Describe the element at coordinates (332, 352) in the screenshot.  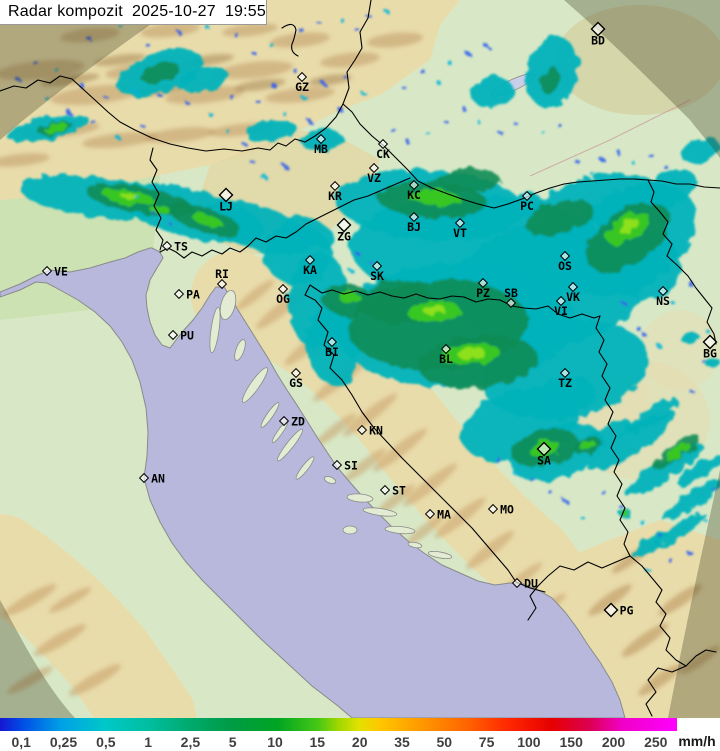
I see `city-code-label: BI` at that location.